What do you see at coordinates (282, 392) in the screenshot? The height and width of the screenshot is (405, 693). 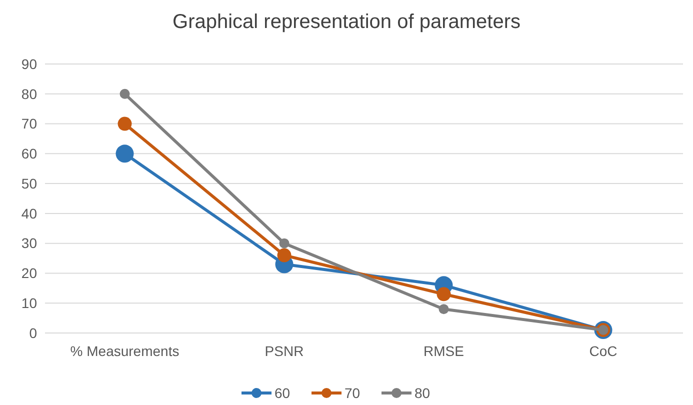 I see `legend-label: 60` at bounding box center [282, 392].